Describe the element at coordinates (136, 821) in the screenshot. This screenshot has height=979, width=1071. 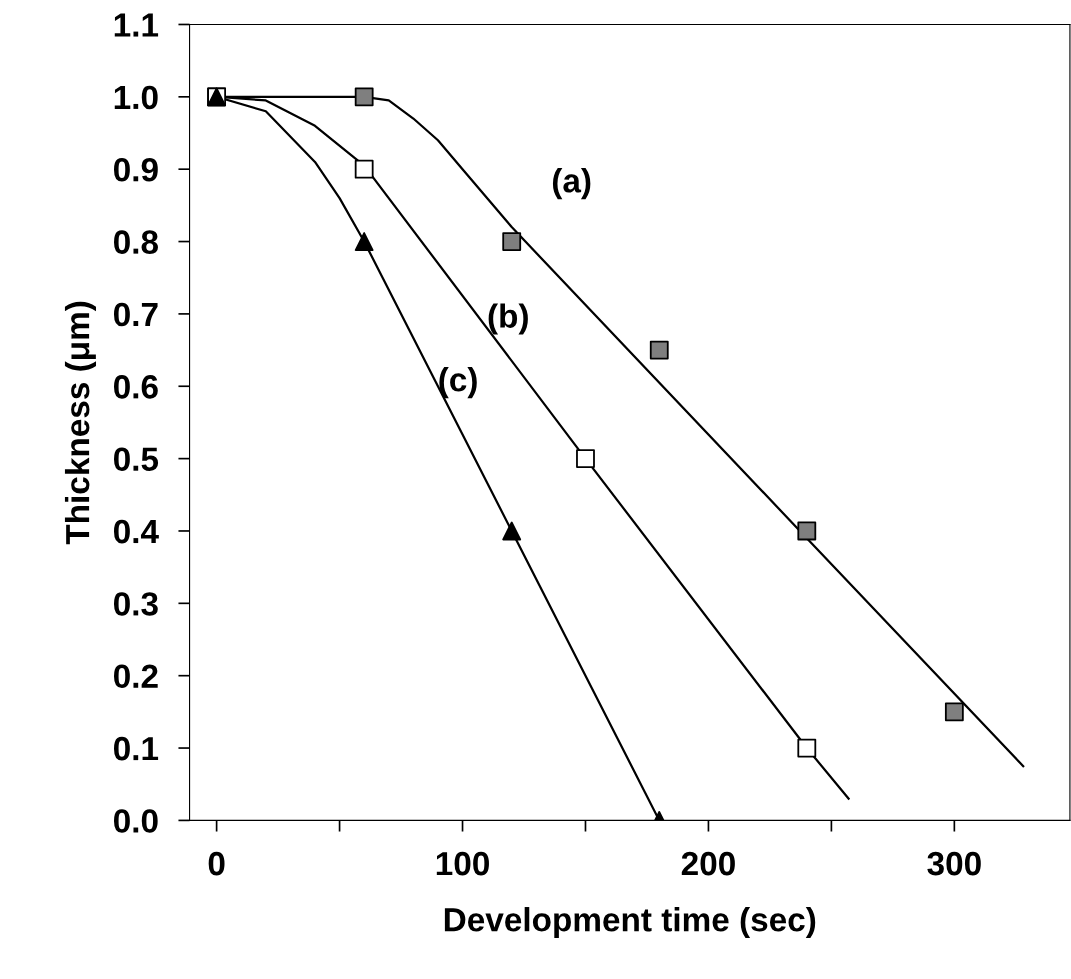
I see `y-tick-label: 0.0` at that location.